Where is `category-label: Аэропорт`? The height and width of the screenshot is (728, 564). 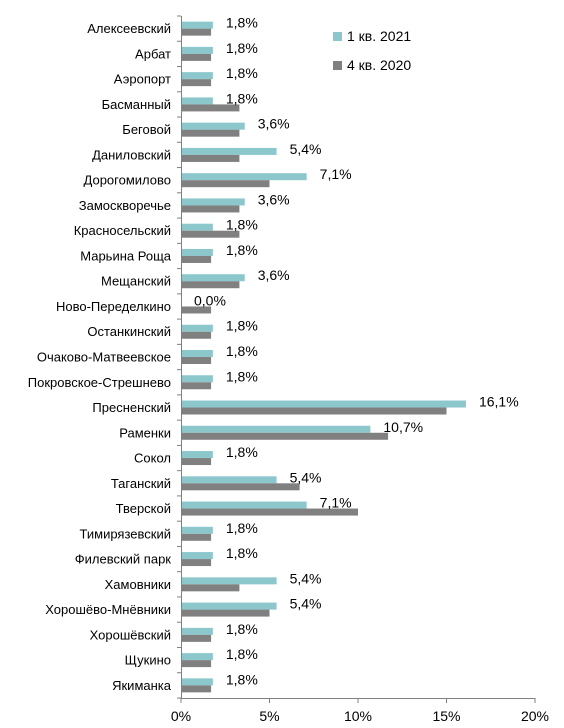 category-label: Аэропорт is located at coordinates (142, 79).